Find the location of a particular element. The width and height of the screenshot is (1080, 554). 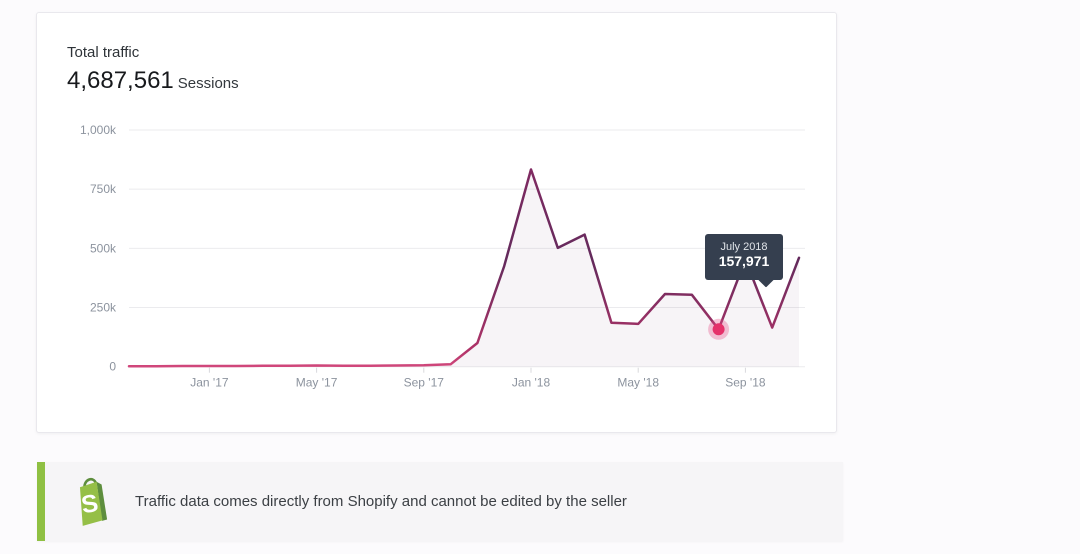

total-sessions-value: 4,687,561 is located at coordinates (120, 80).